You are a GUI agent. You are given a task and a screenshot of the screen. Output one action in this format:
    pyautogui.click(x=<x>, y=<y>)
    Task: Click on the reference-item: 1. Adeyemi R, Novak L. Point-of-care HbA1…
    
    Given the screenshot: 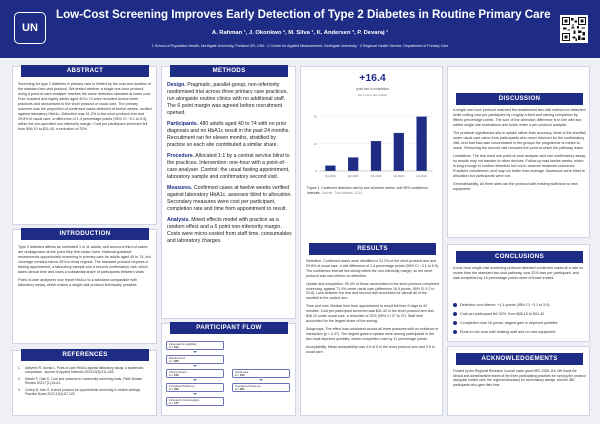 What is the action you would take?
    pyautogui.click(x=81, y=370)
    